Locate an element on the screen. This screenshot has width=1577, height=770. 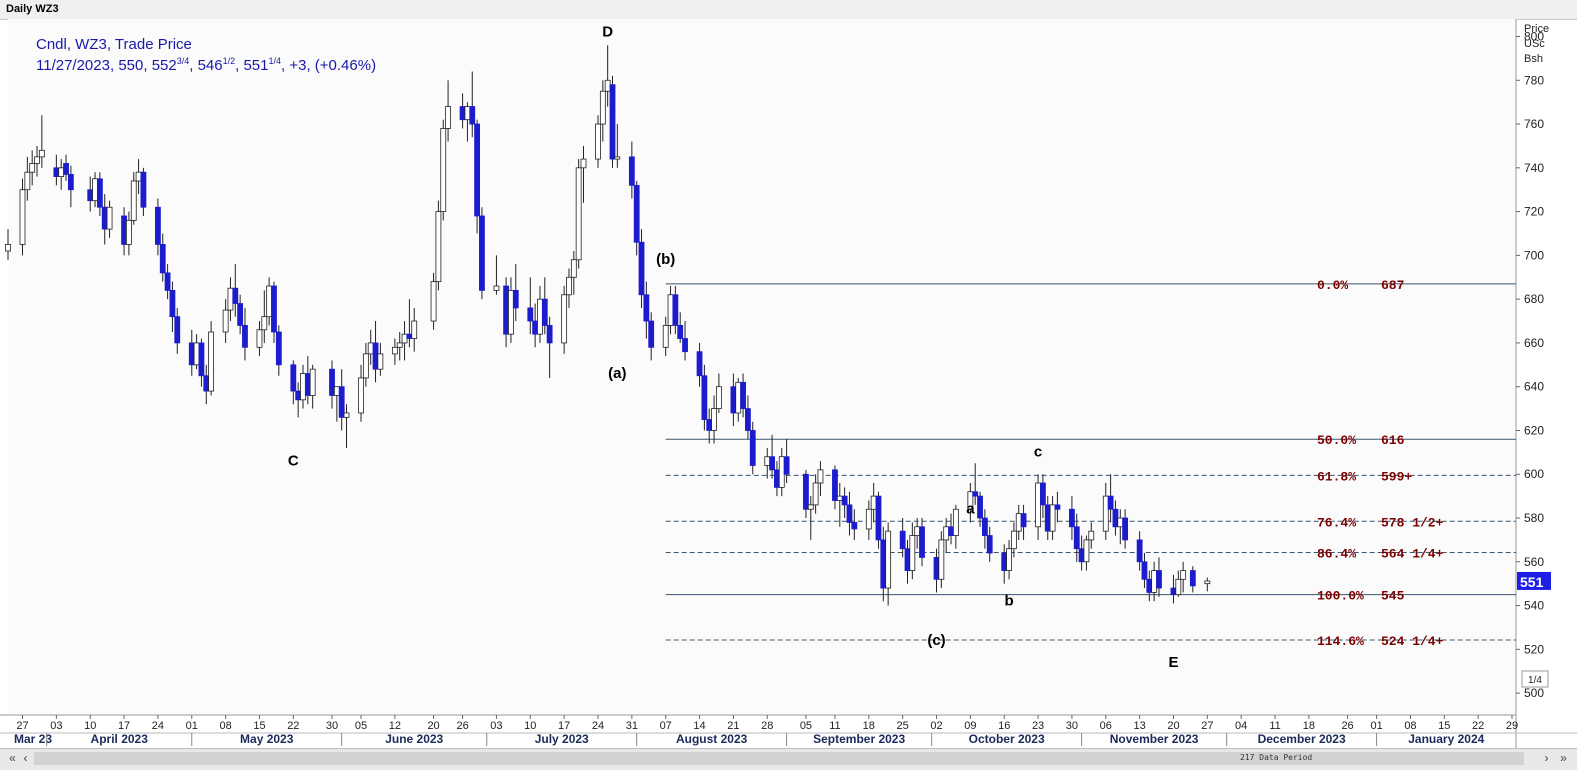
date-tick-label: 02 is located at coordinates (936, 726).